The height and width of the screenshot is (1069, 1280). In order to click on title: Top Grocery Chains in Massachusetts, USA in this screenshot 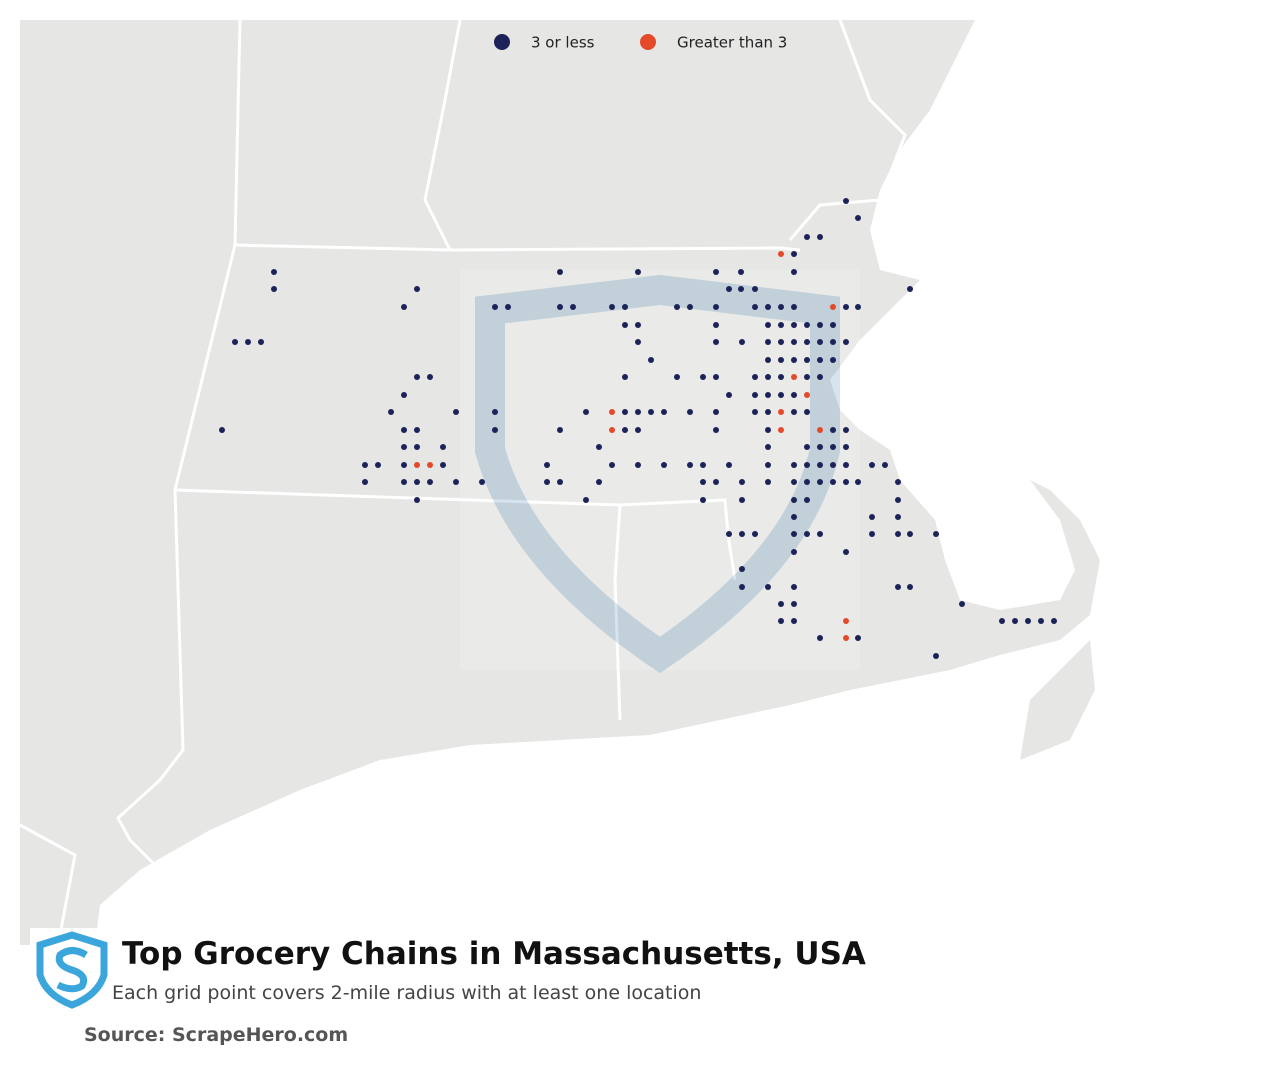, I will do `click(494, 954)`.